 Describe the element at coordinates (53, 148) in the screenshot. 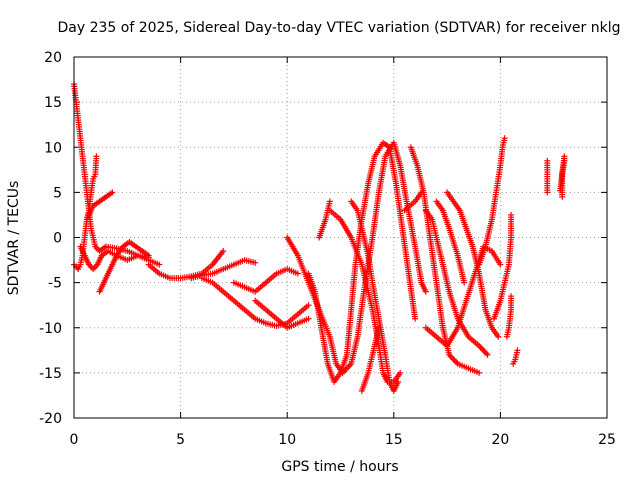

I see `y-tick-label: 10` at that location.